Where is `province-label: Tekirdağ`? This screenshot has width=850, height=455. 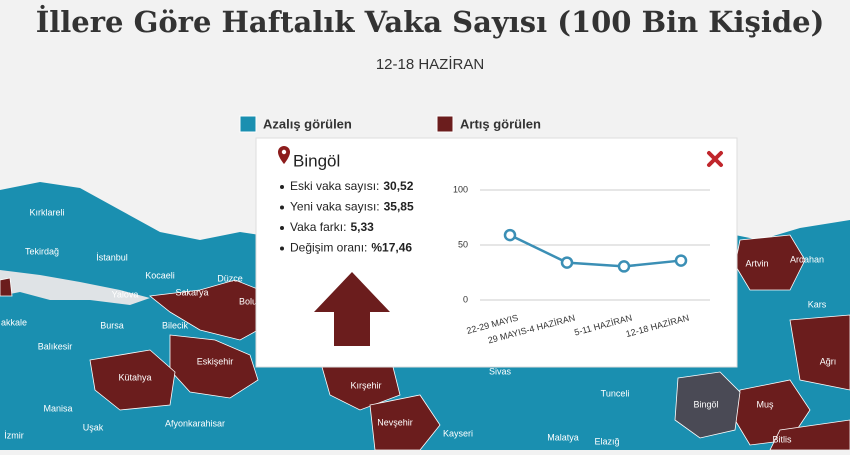
province-label: Tekirdağ is located at coordinates (42, 251).